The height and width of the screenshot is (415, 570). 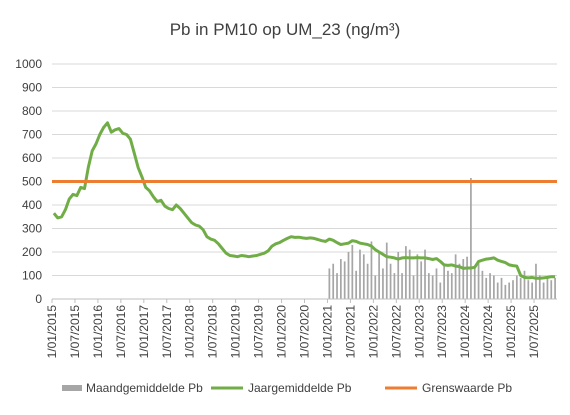 What do you see at coordinates (32, 205) in the screenshot?
I see `y-tick-label: 400` at bounding box center [32, 205].